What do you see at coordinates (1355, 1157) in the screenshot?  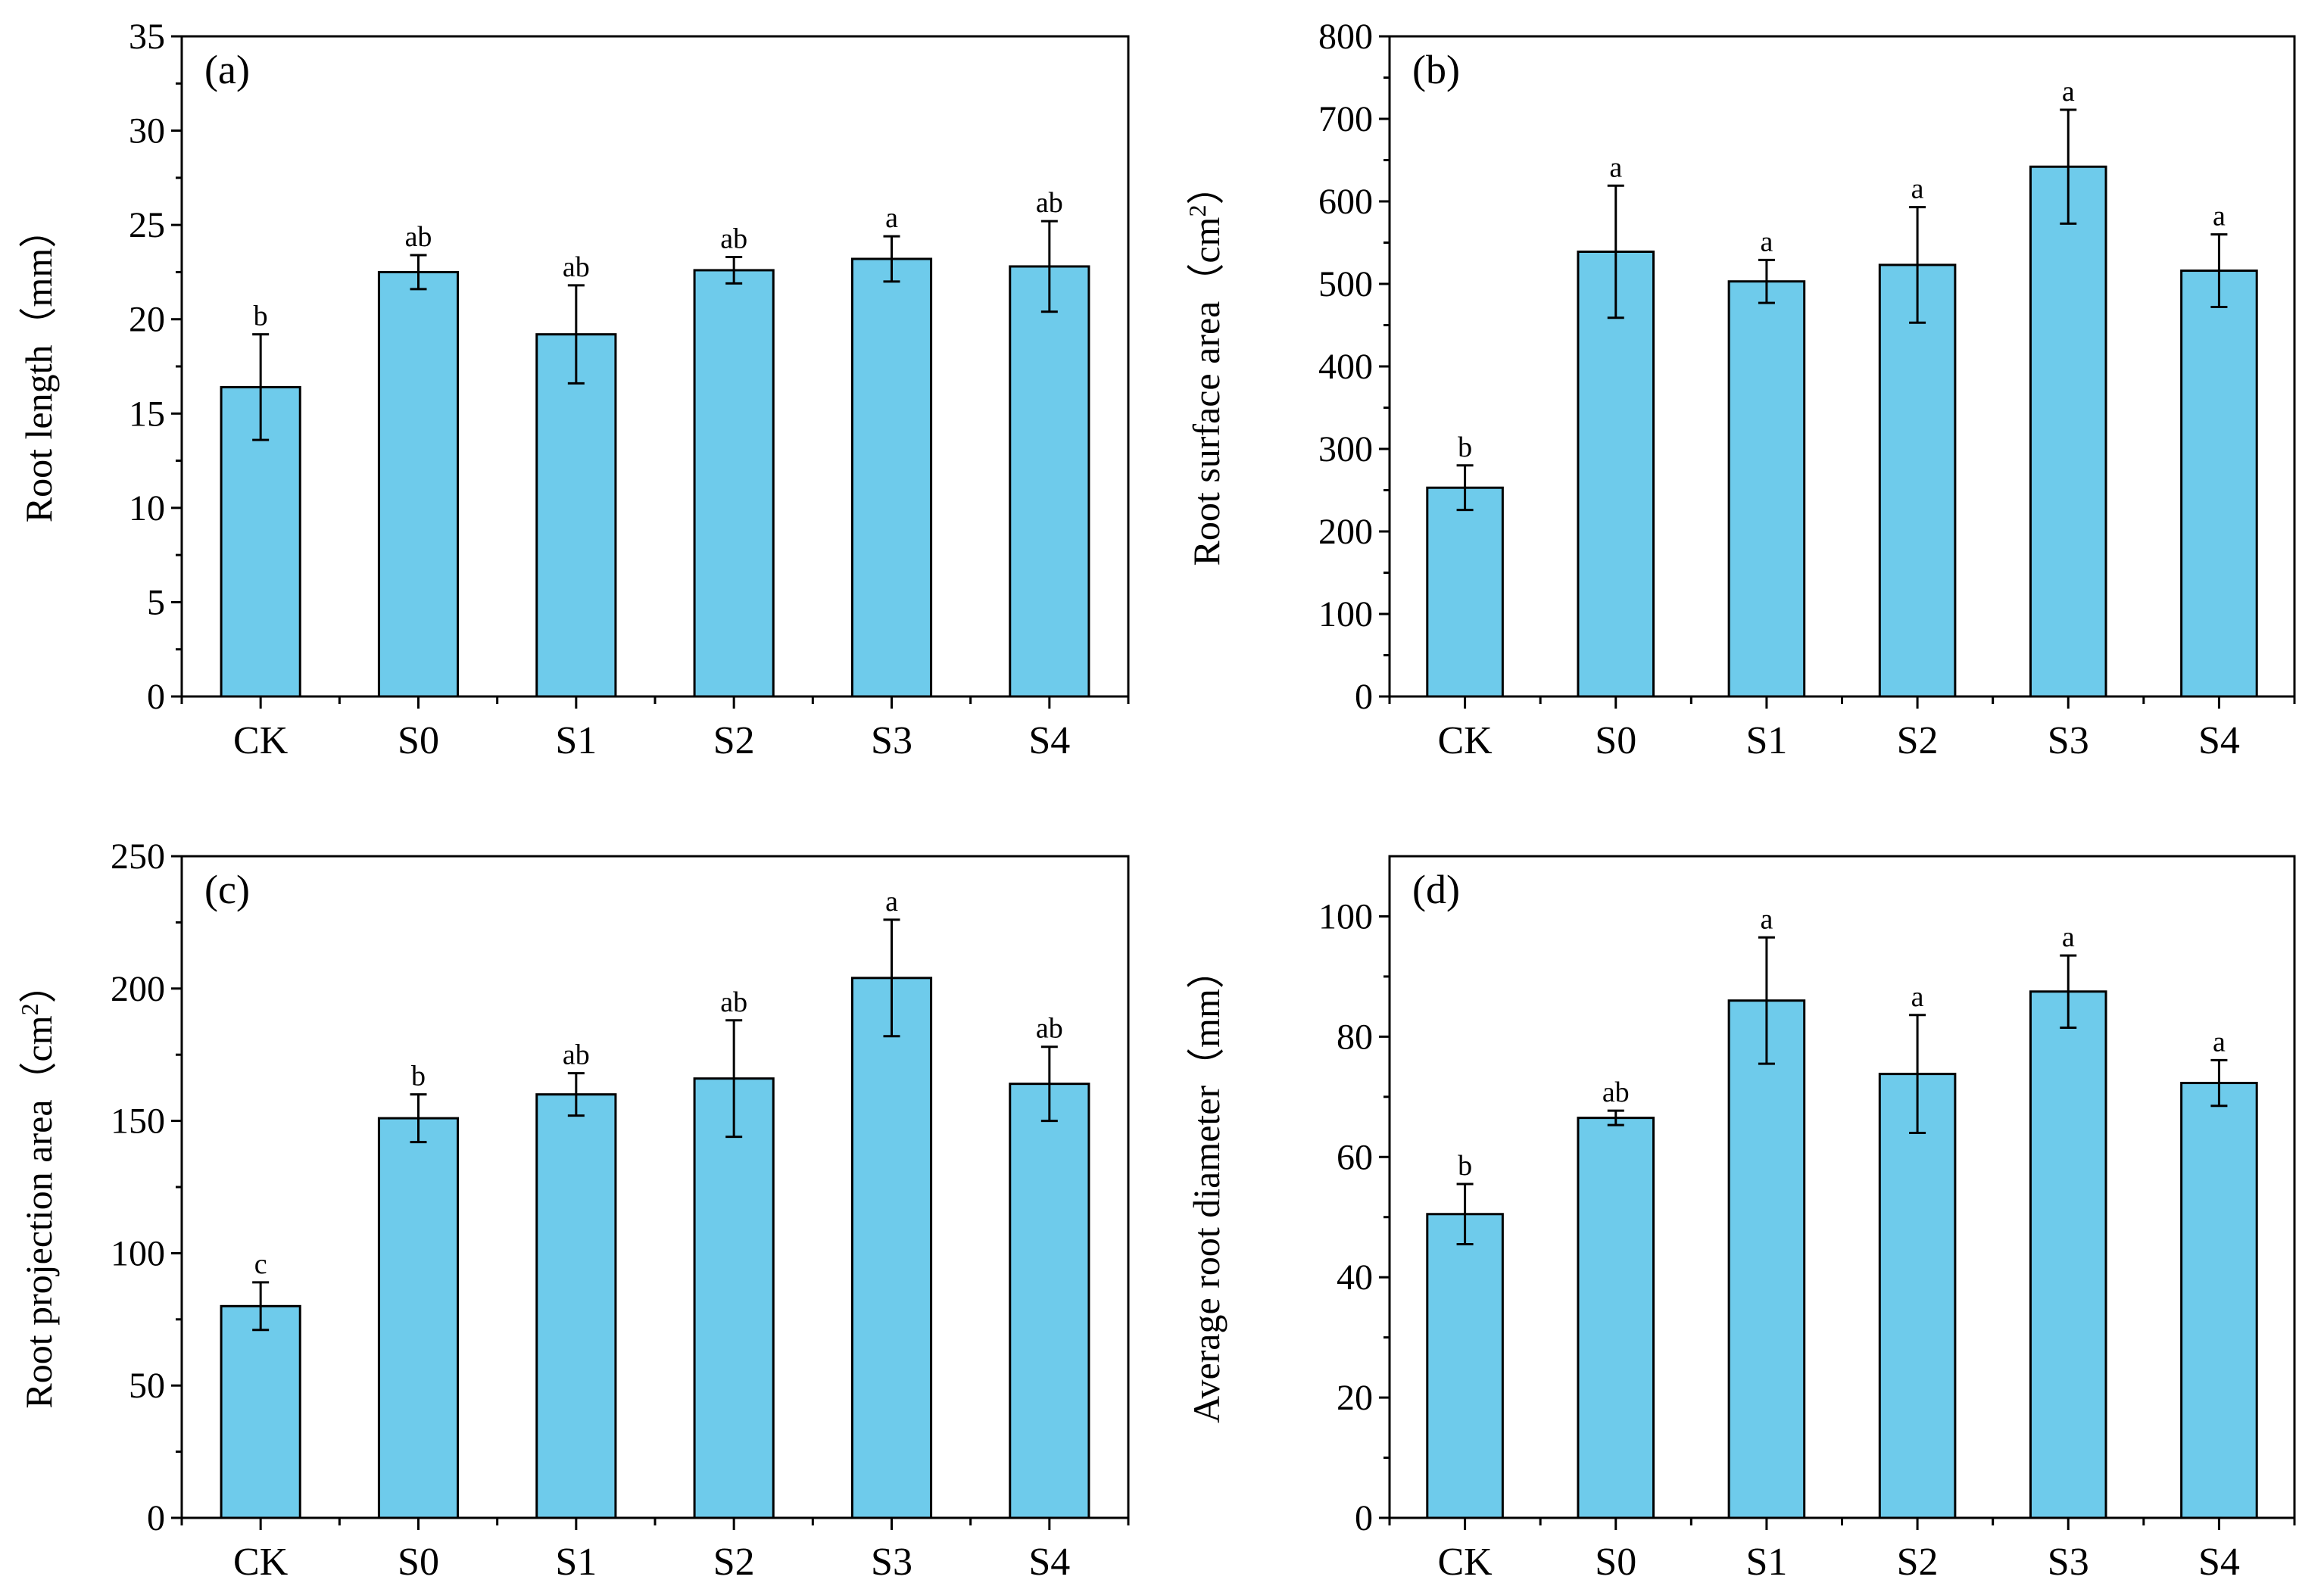 I see `y-tick-label: 60` at bounding box center [1355, 1157].